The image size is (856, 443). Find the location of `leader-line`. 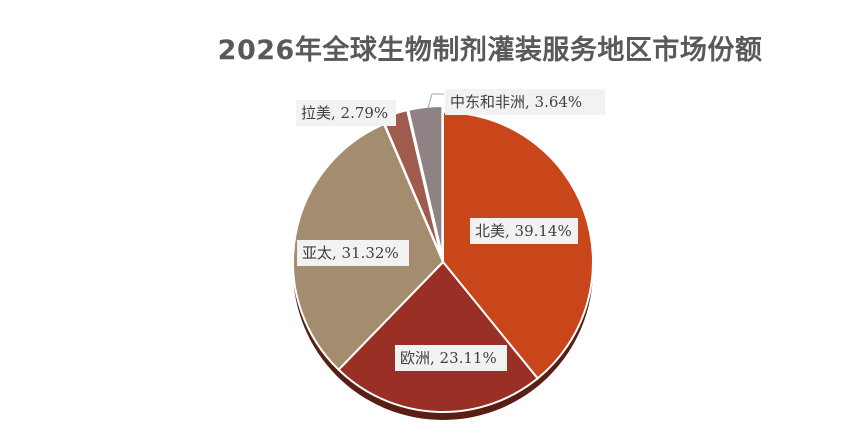

leader-line is located at coordinates (435, 101).